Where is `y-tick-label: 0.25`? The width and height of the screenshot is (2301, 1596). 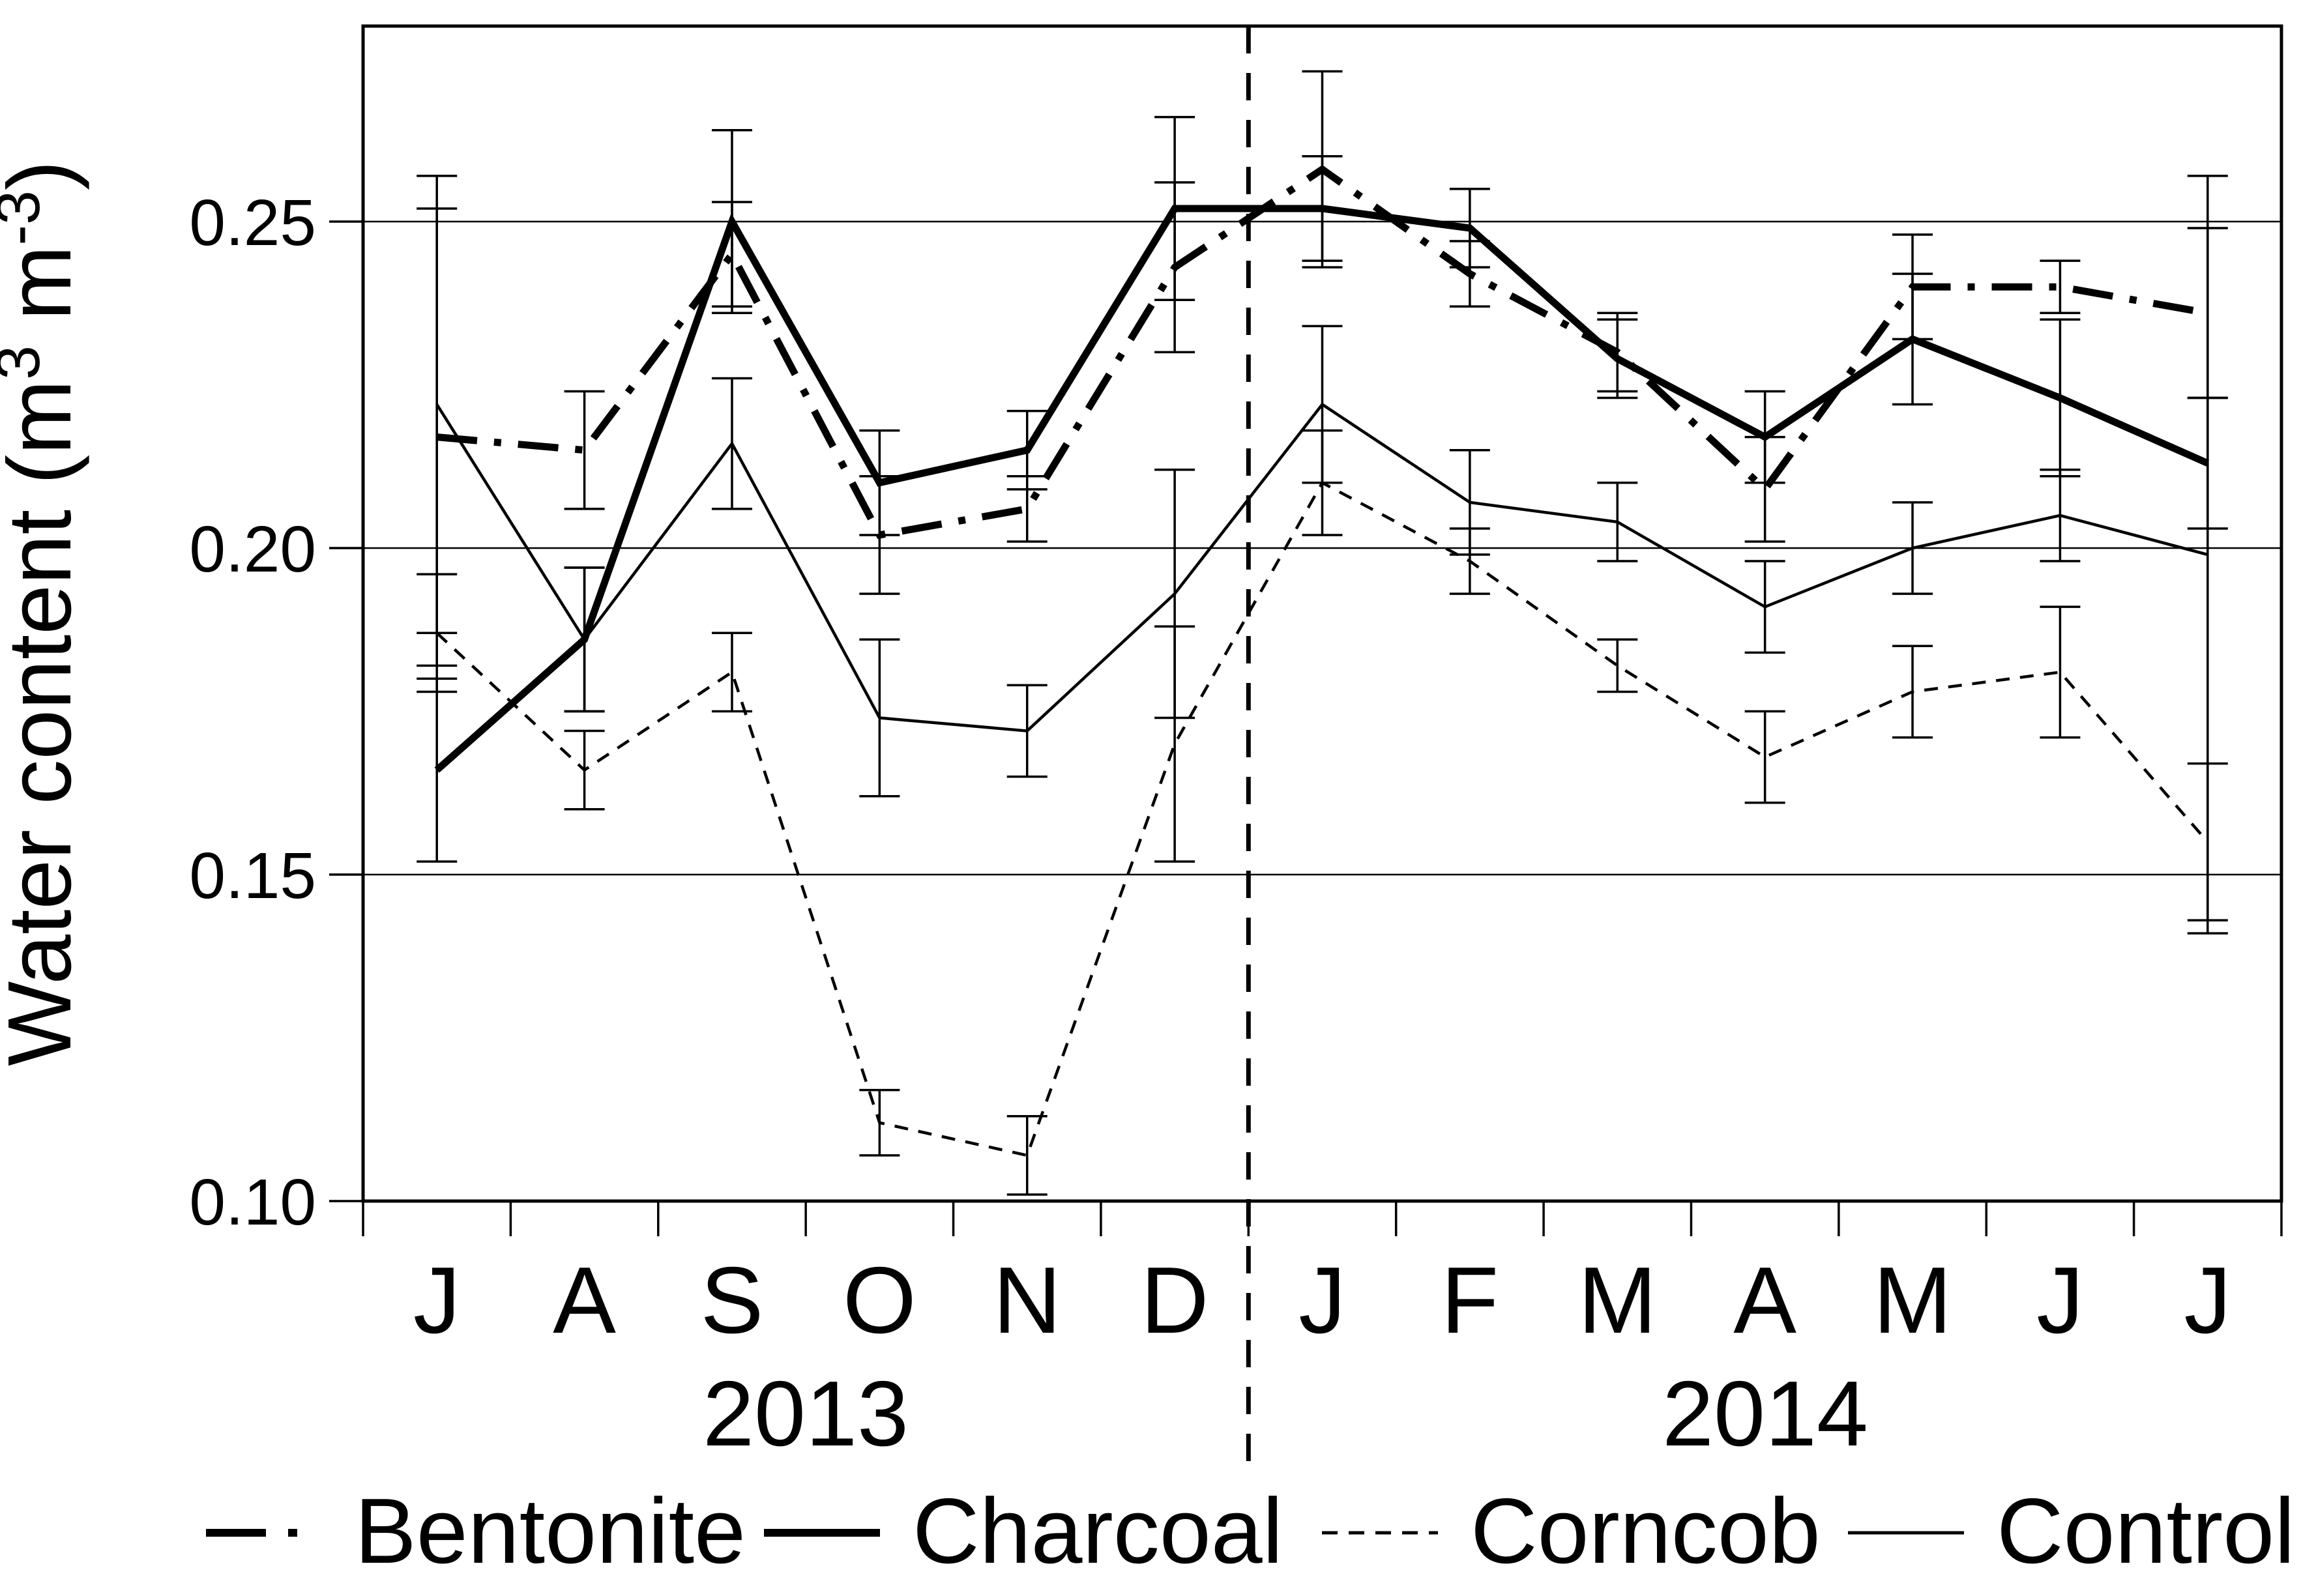 y-tick-label: 0.25 is located at coordinates (253, 222).